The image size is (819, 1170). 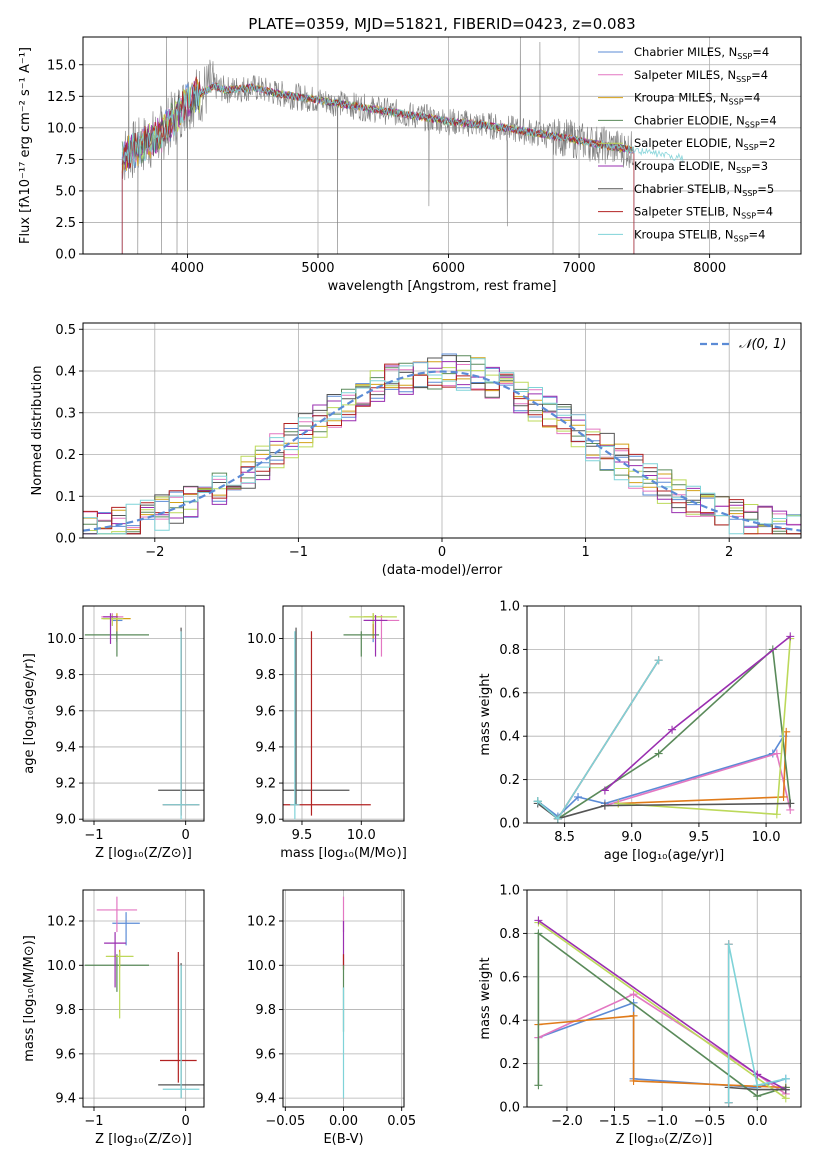 I want to click on legend-entry: Chabrier ELODIE, NSSP=4, so click(x=705, y=121).